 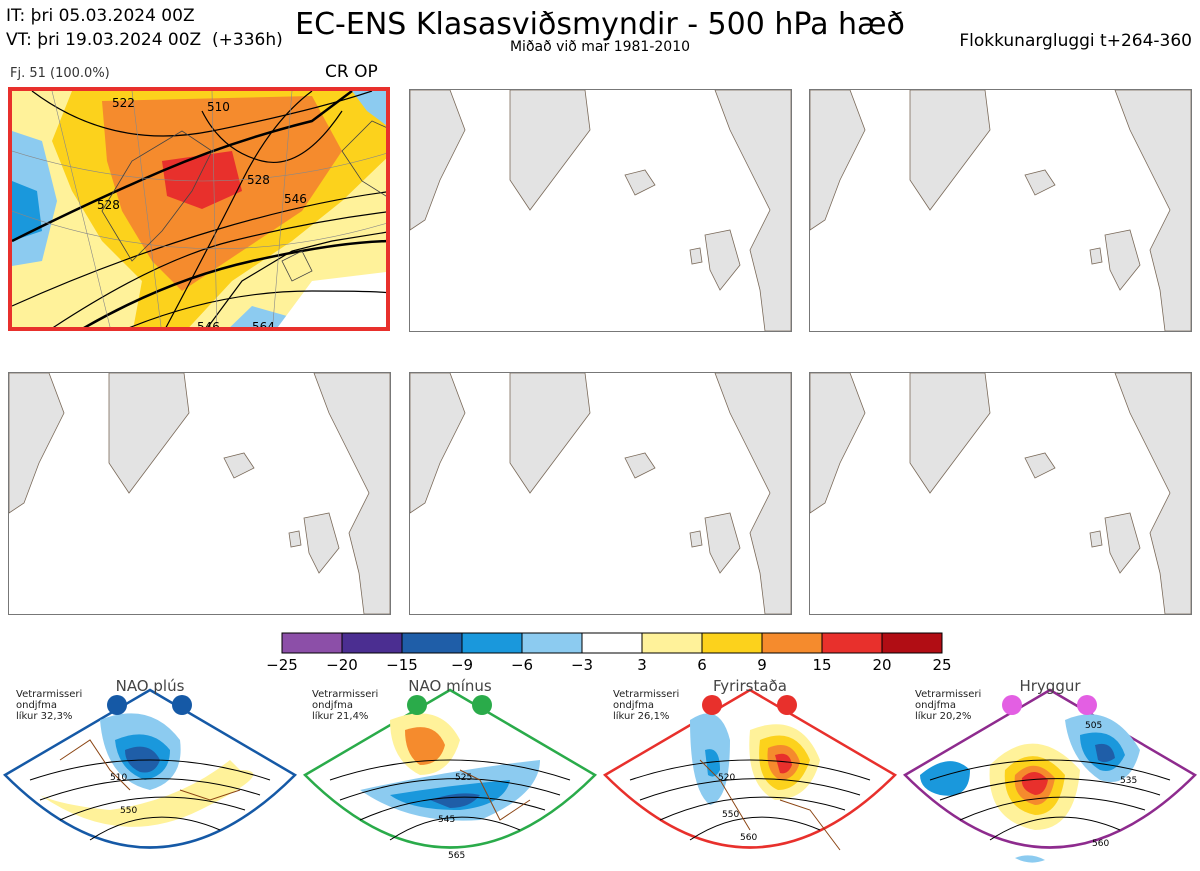 I want to click on cluster-count-label: Fj. 51 (100.0%), so click(x=60, y=73).